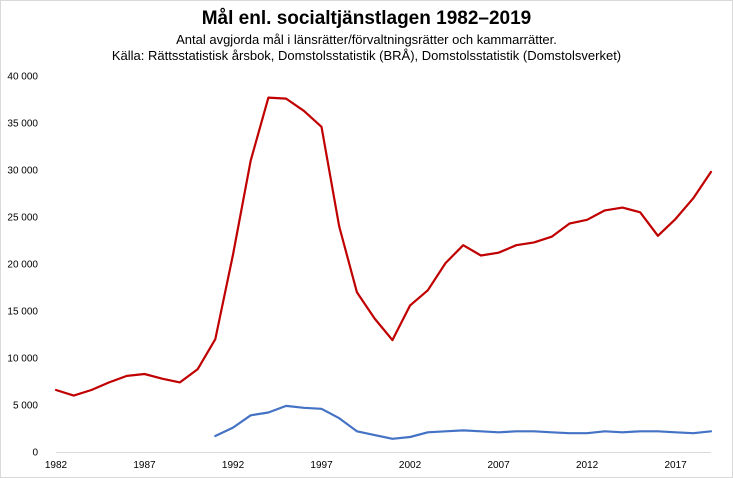  What do you see at coordinates (22, 171) in the screenshot?
I see `y-tick-label: 30 000` at bounding box center [22, 171].